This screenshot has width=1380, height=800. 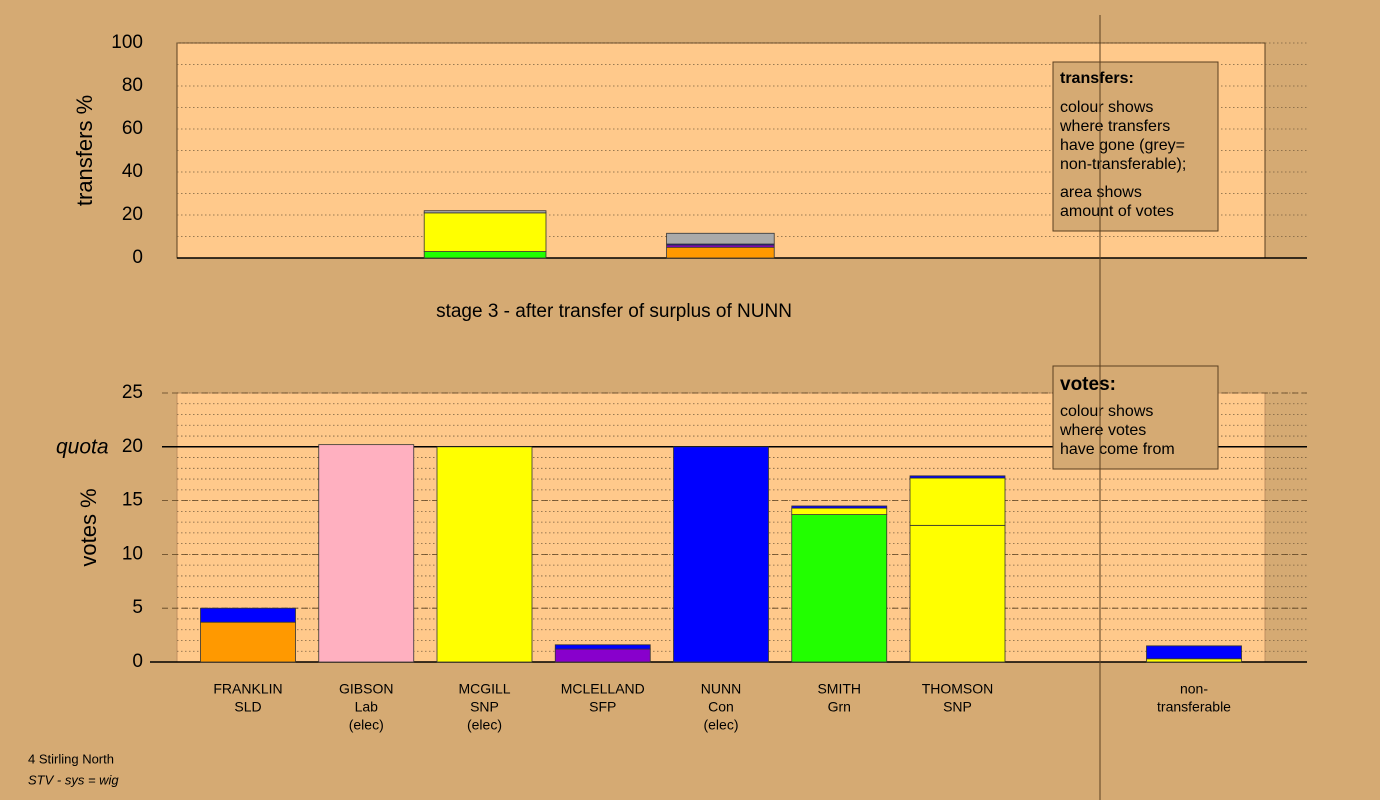 I want to click on category-label: transferable, so click(x=1194, y=707).